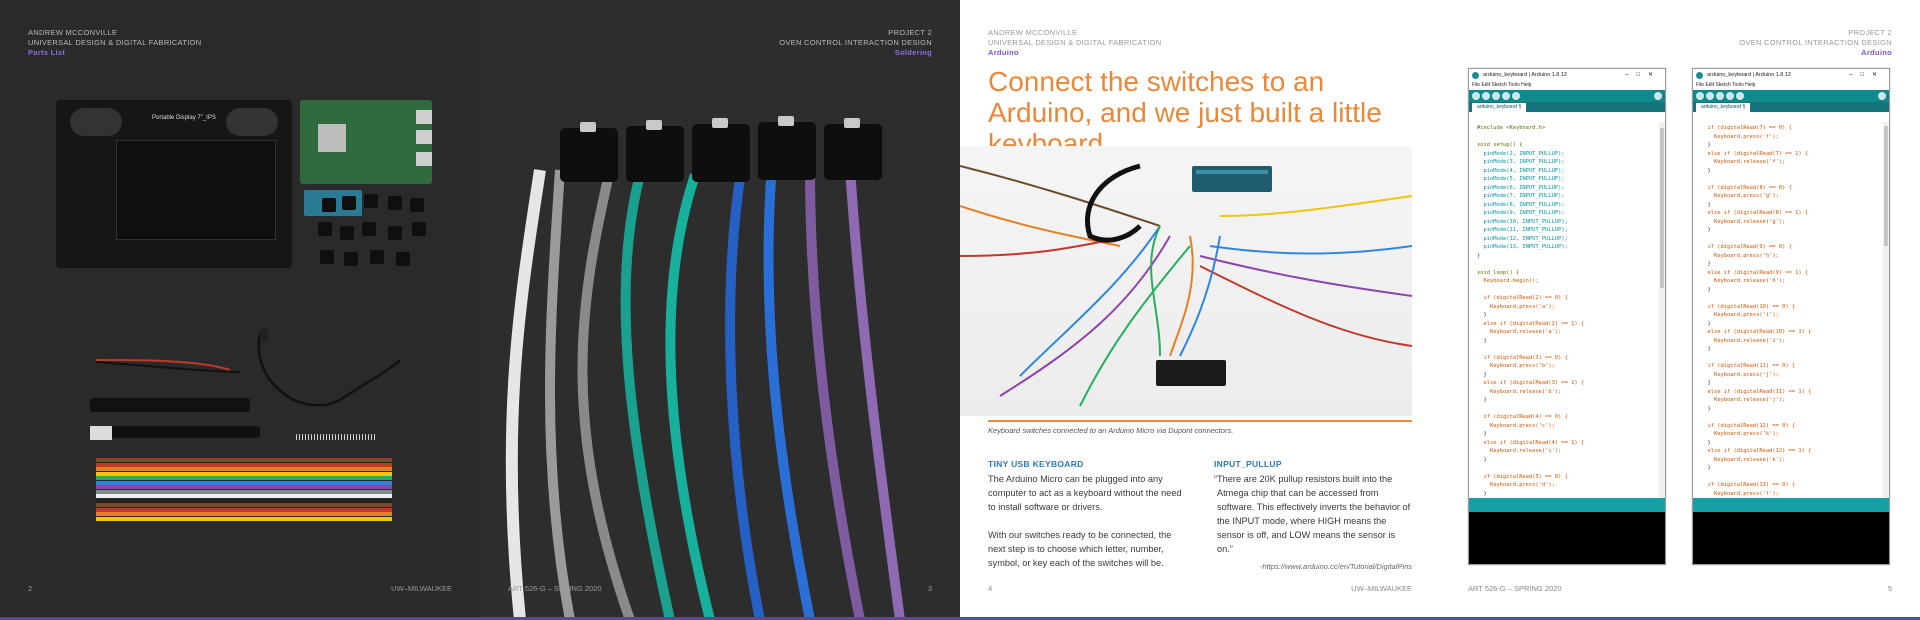 The height and width of the screenshot is (620, 1920). Describe the element at coordinates (1522, 247) in the screenshot. I see `code-line: pinMode(13, INPUT_PULLUP);` at that location.